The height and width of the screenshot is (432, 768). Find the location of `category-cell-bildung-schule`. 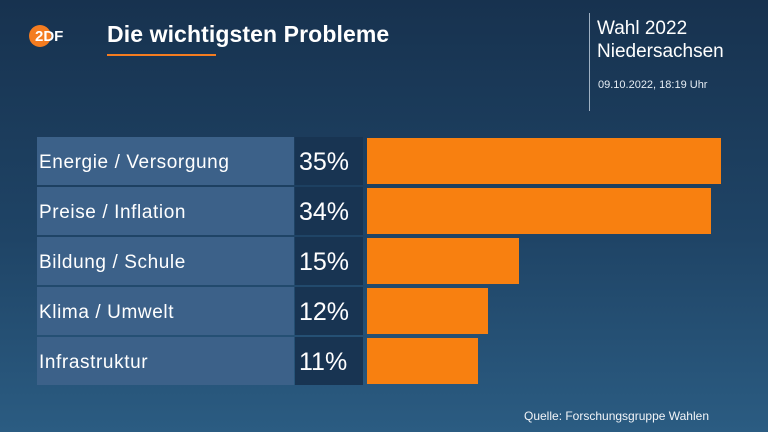

category-cell-bildung-schule is located at coordinates (165, 261).